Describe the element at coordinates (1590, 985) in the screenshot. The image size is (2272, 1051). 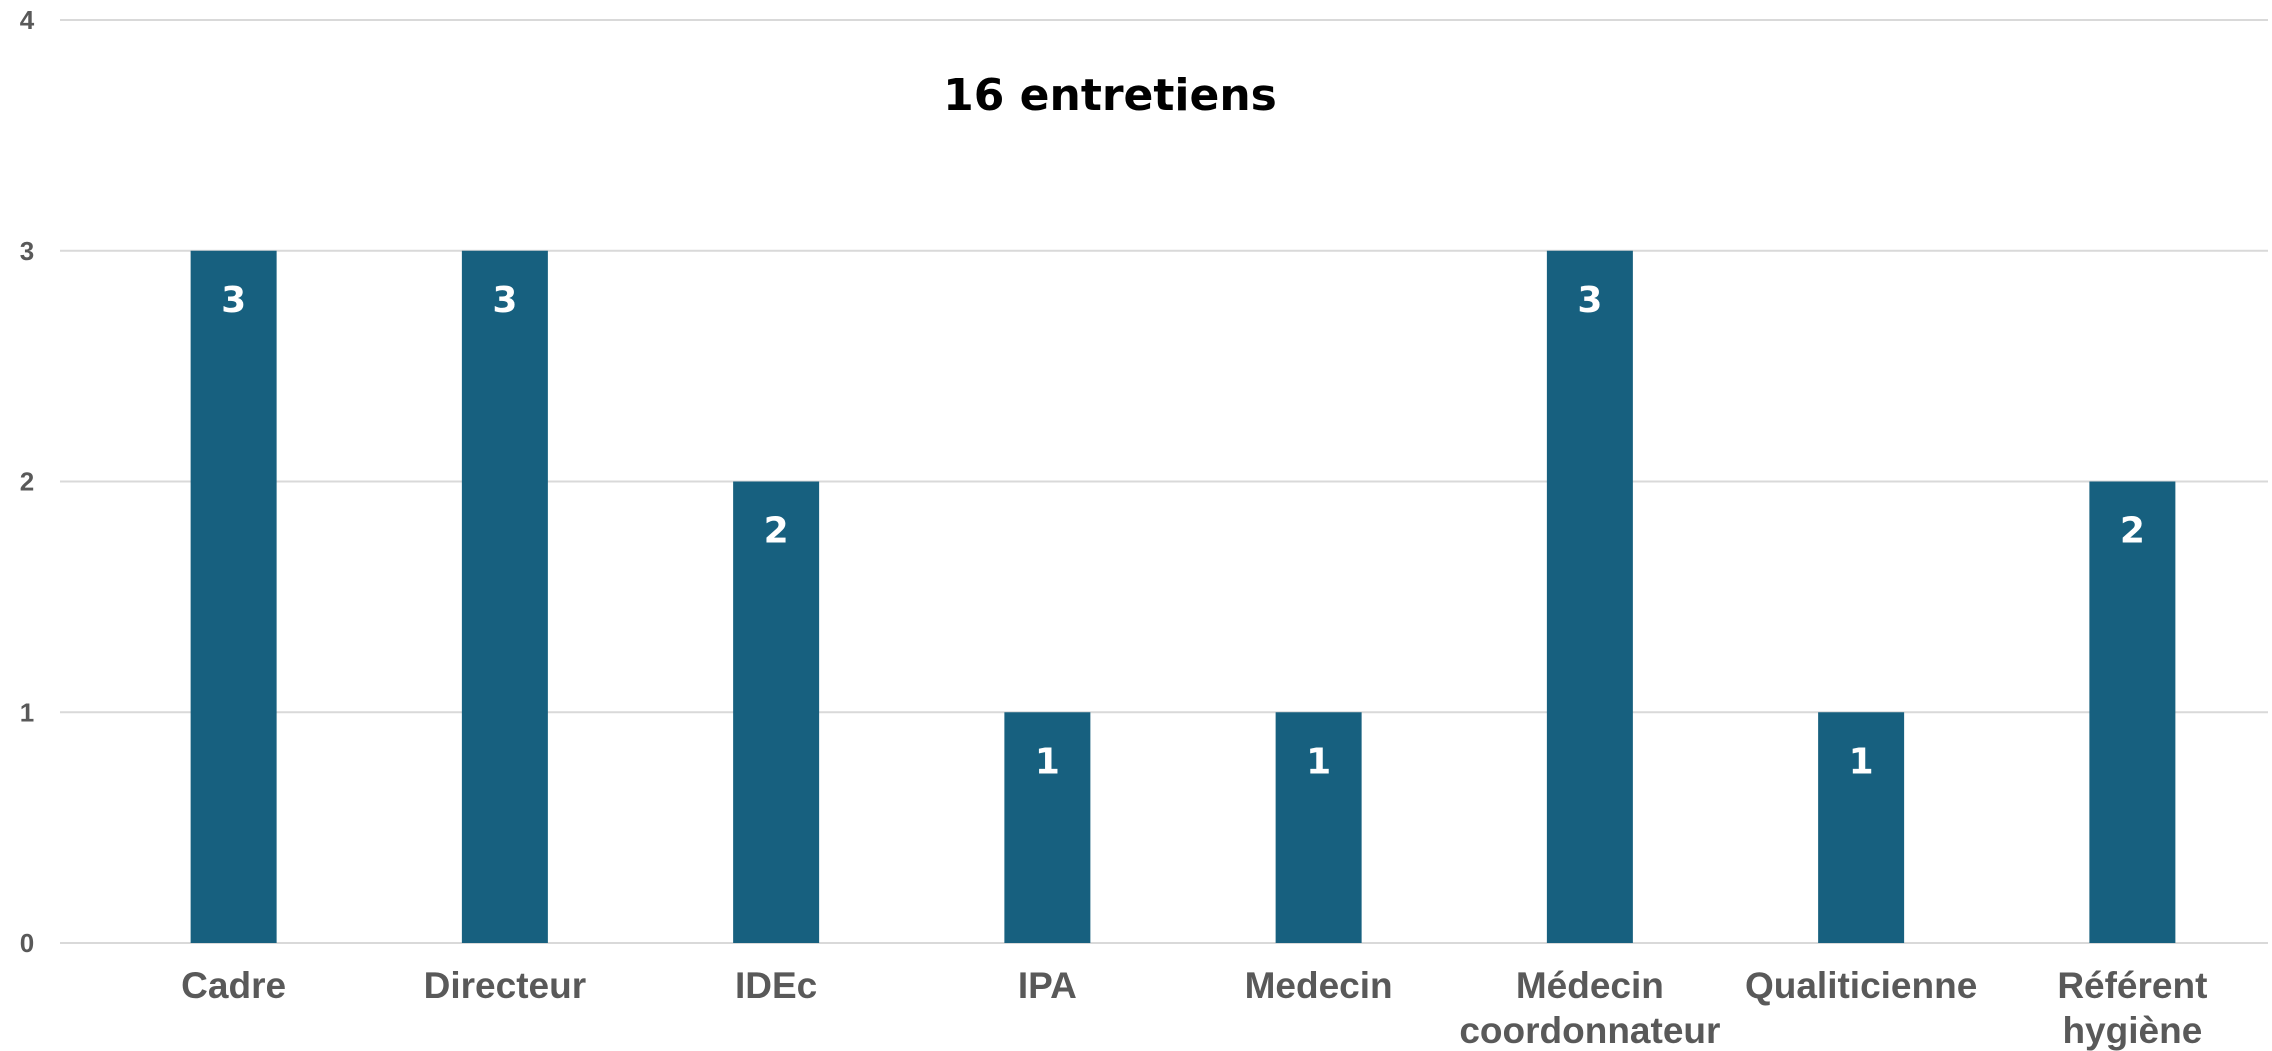
I see `x-tick-label-line: Médecin` at that location.